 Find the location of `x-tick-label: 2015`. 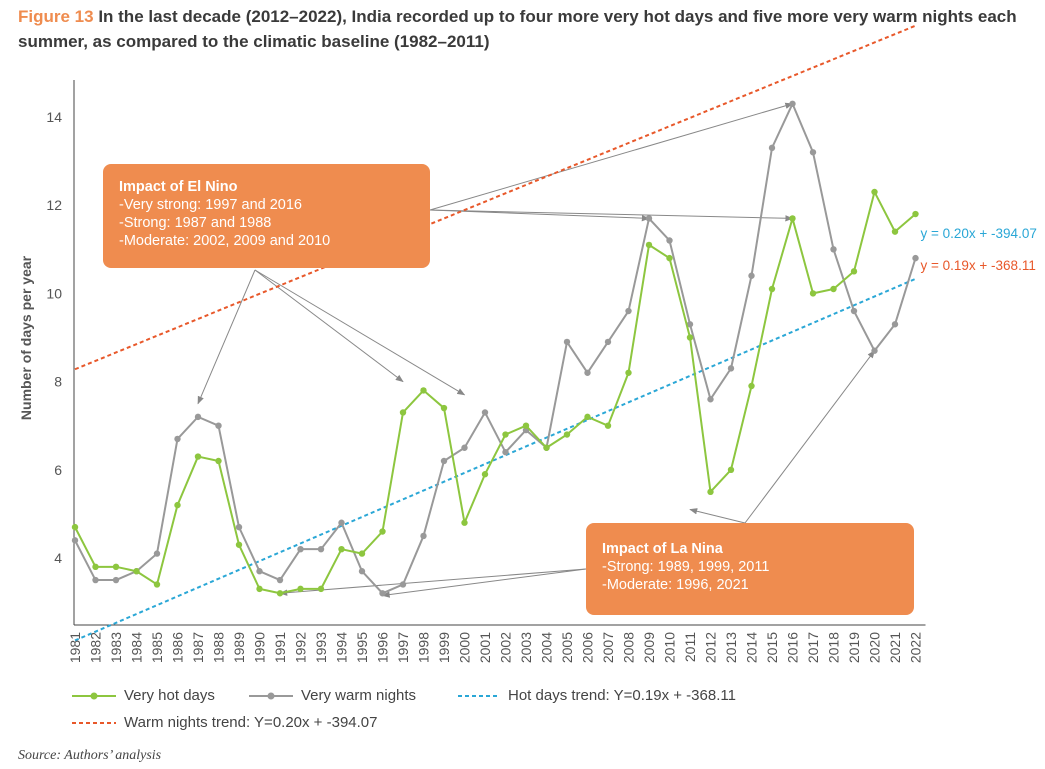

x-tick-label: 2015 is located at coordinates (772, 647).